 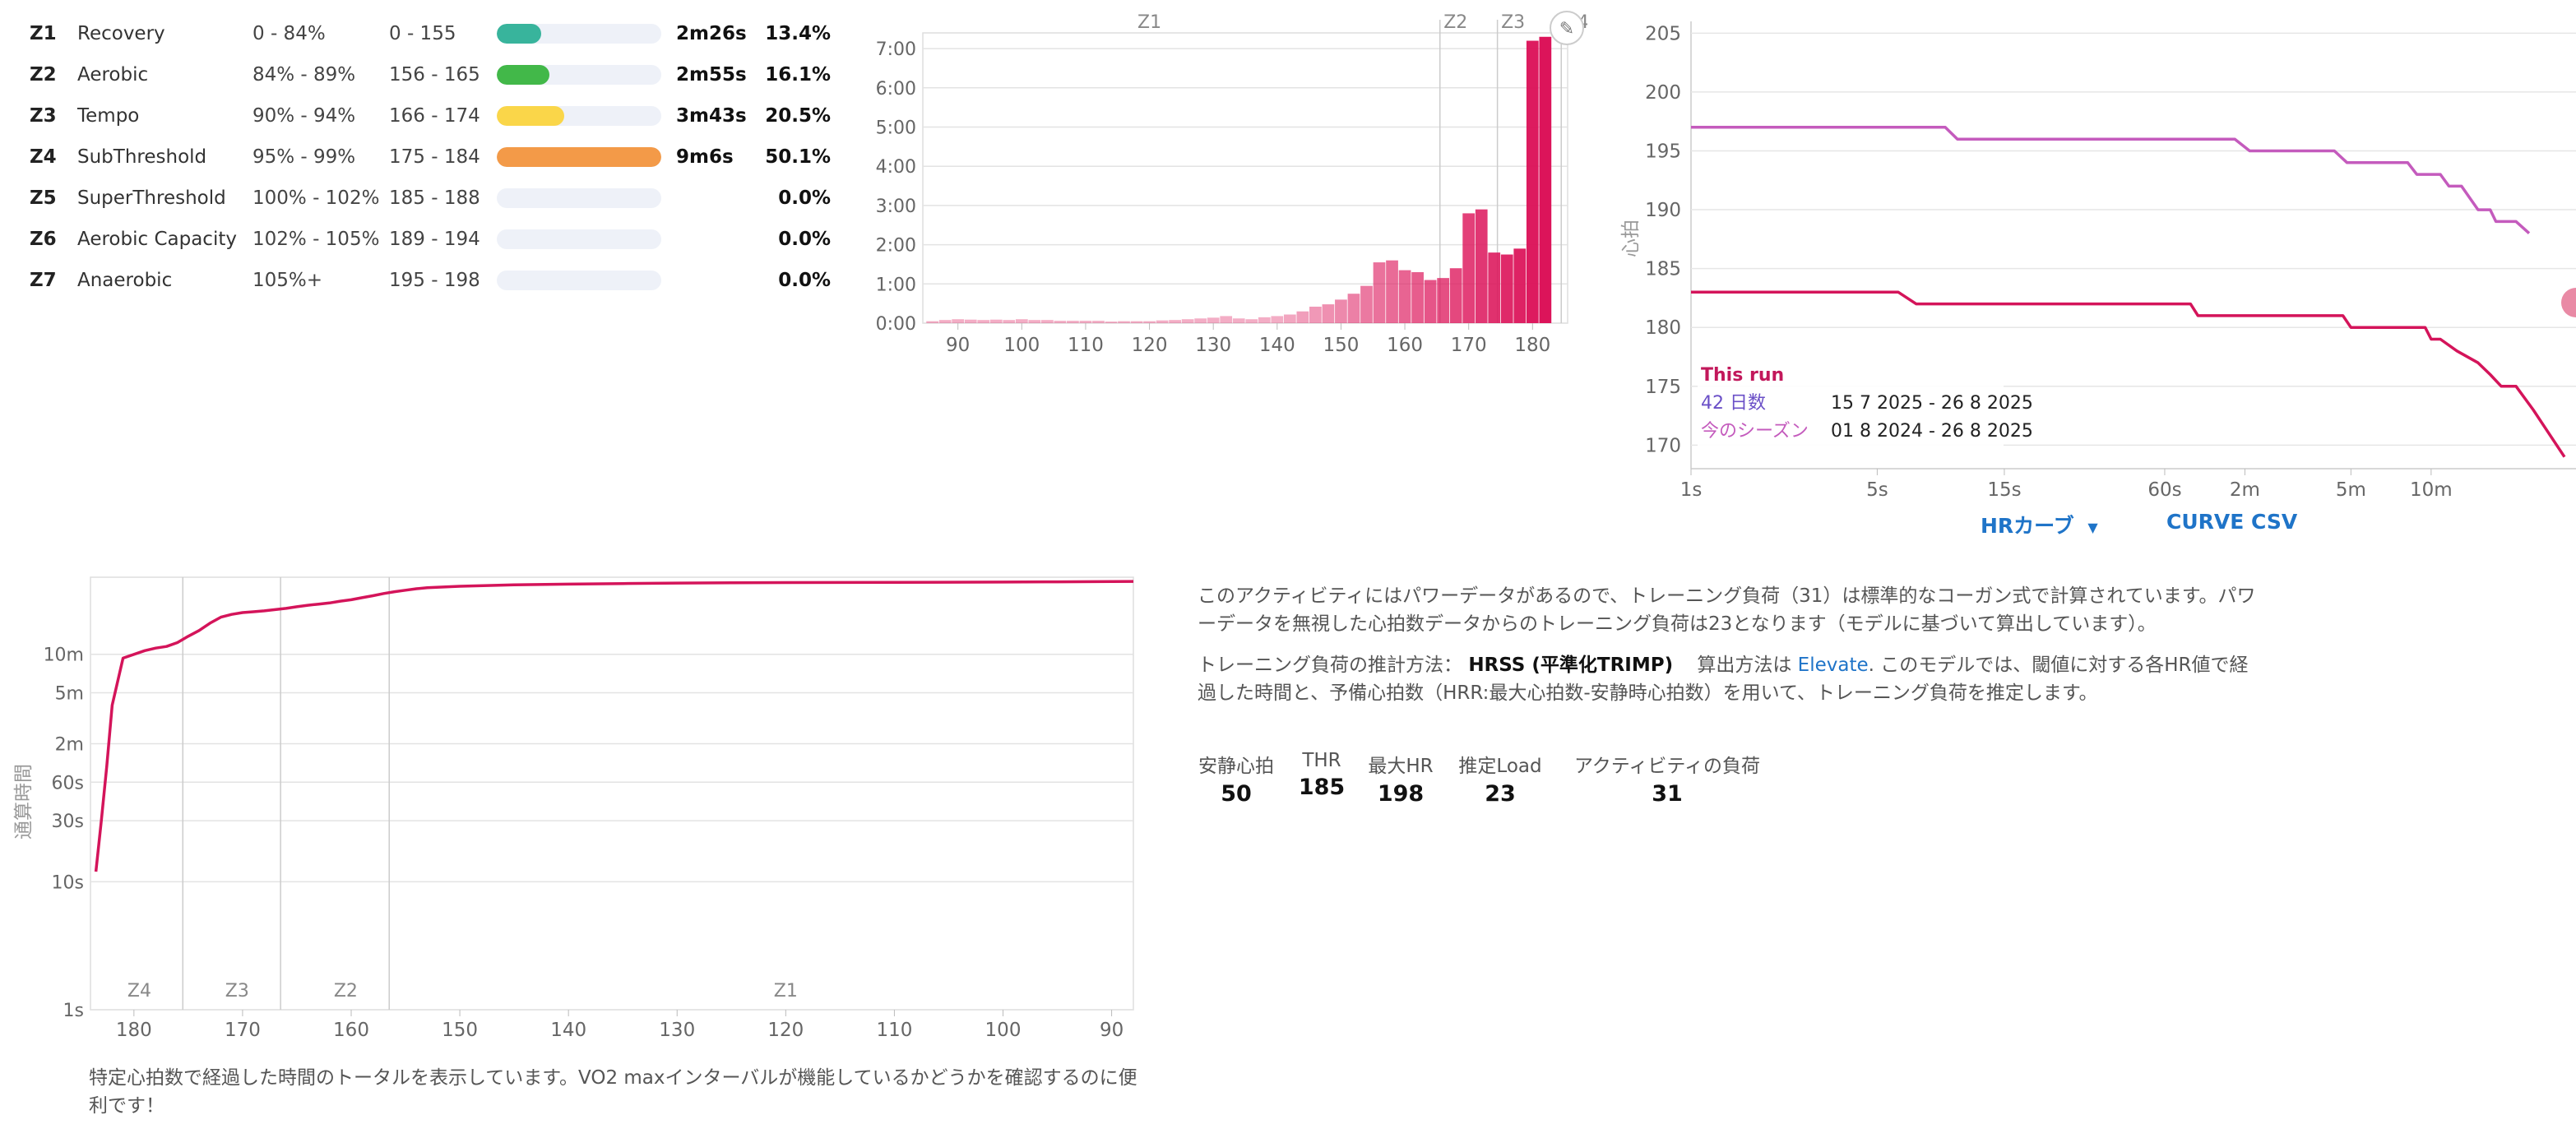 I want to click on zone-share: 16.1%, so click(x=798, y=75).